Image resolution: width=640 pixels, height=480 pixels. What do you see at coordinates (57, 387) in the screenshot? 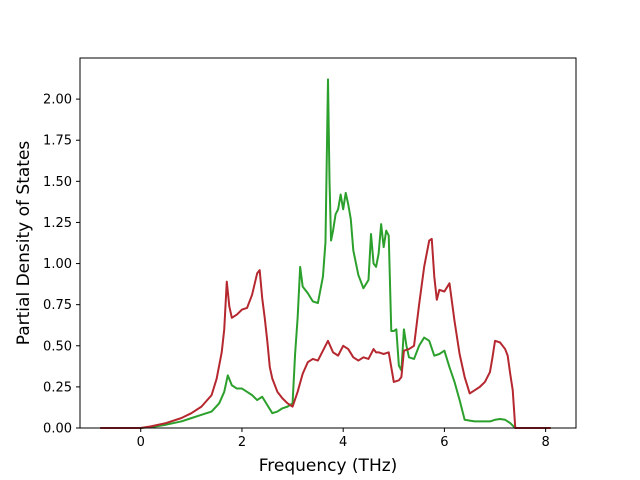
I see `y-tick-label: 0.25` at bounding box center [57, 387].